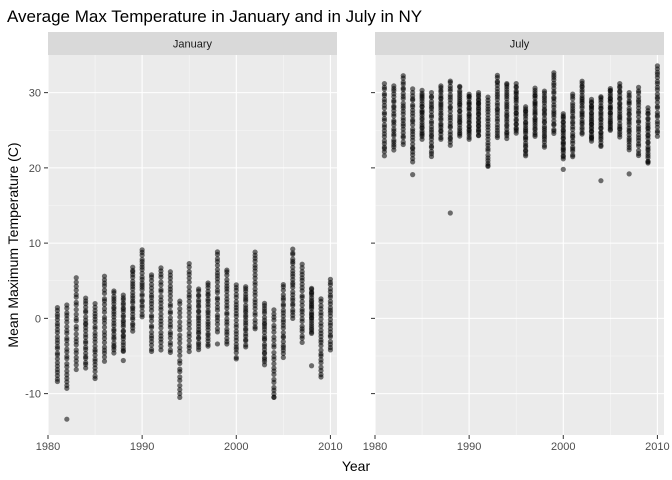  I want to click on x-tick-label: 1990, so click(142, 447).